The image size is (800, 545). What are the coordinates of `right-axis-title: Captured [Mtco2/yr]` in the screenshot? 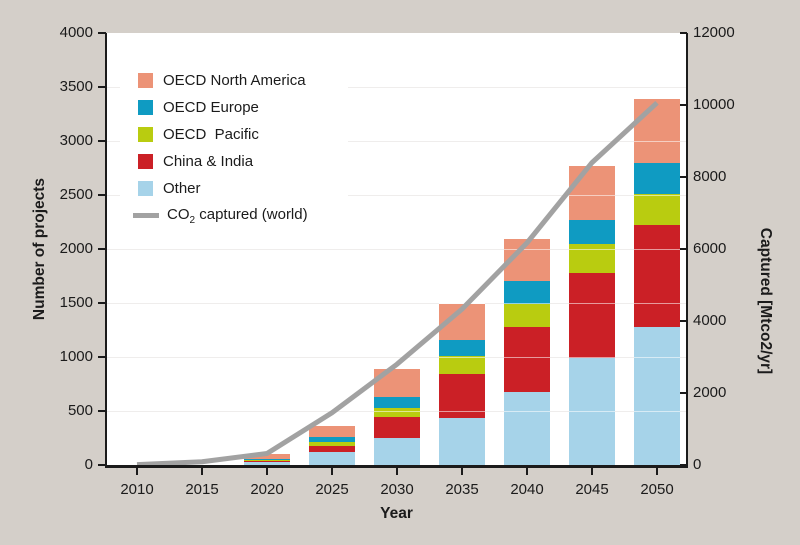 It's located at (765, 301).